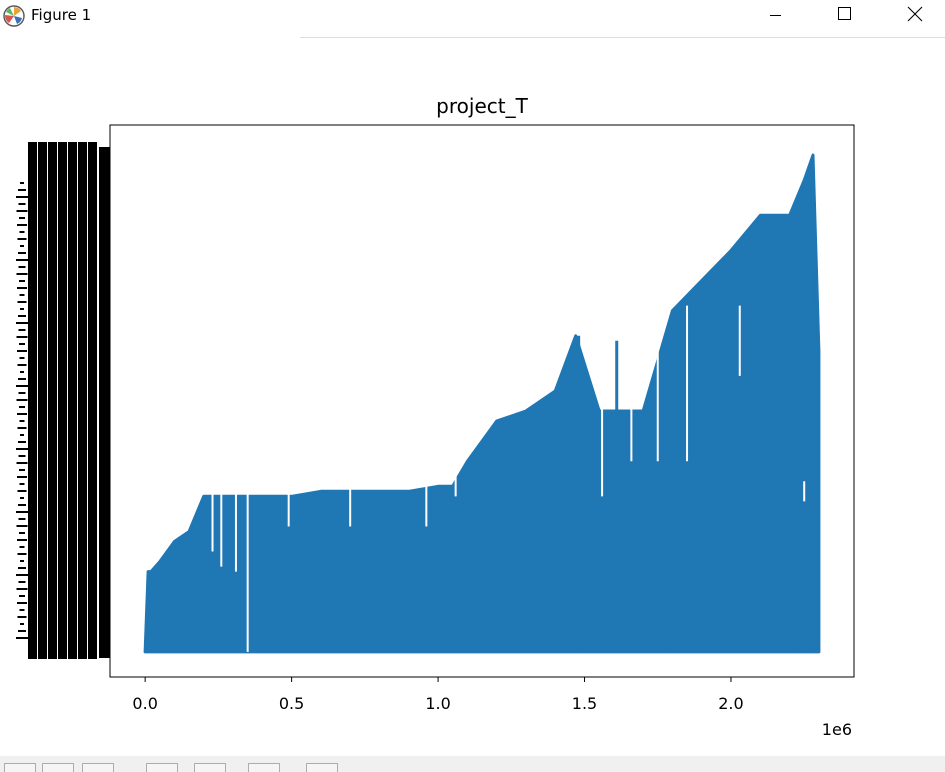 The width and height of the screenshot is (945, 772). Describe the element at coordinates (98, 767) in the screenshot. I see `forward-icon` at that location.